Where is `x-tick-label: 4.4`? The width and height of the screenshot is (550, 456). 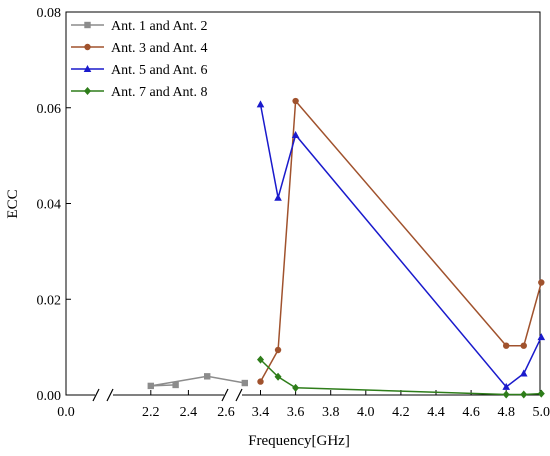 x-tick-label: 4.4 is located at coordinates (436, 412).